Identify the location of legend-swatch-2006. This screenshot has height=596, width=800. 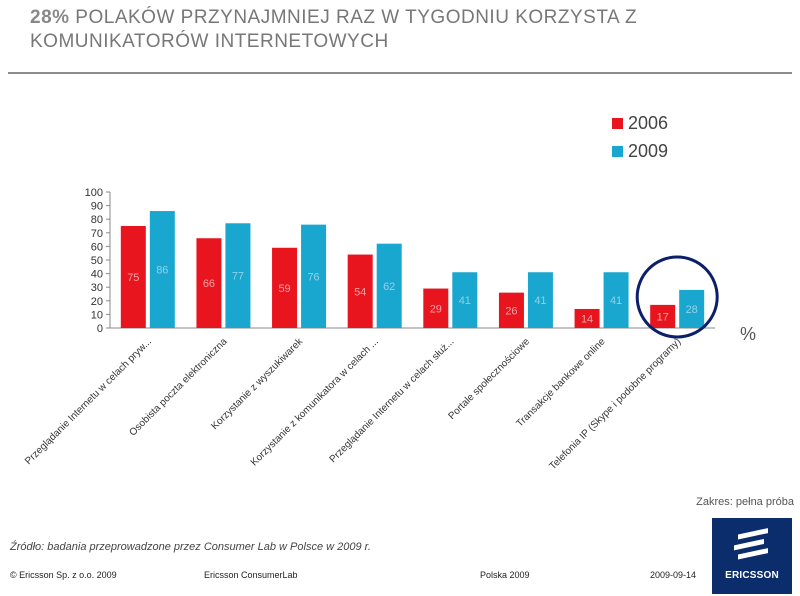
(617, 123).